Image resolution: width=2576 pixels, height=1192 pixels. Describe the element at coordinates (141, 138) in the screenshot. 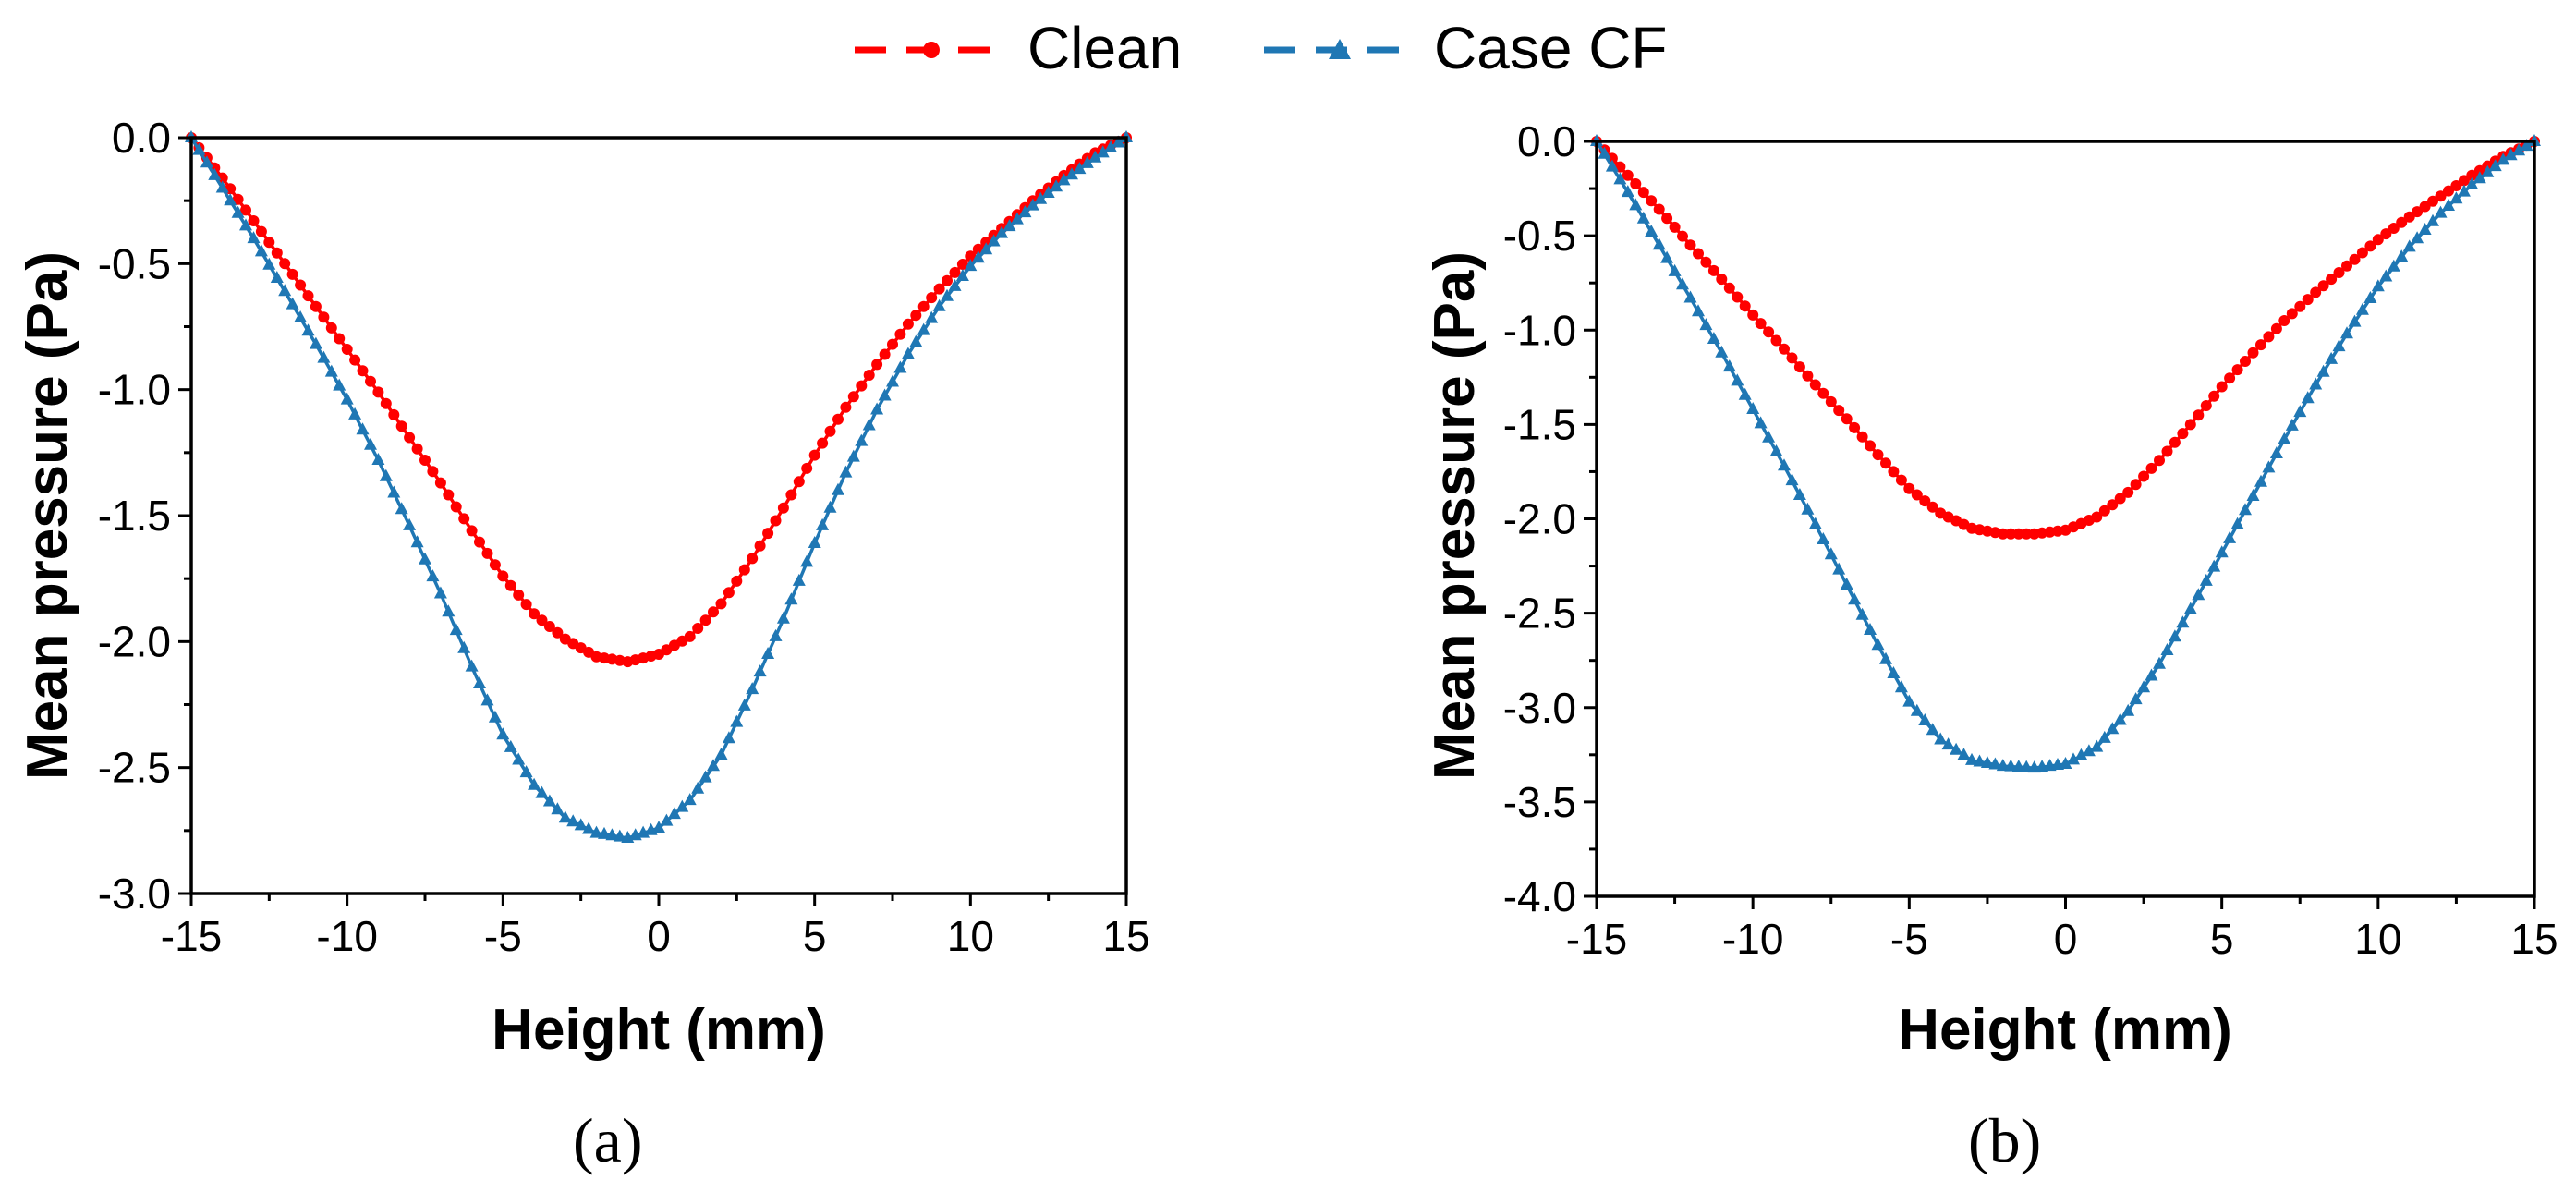

I see `chart-a-ytick-label: 0.0` at that location.